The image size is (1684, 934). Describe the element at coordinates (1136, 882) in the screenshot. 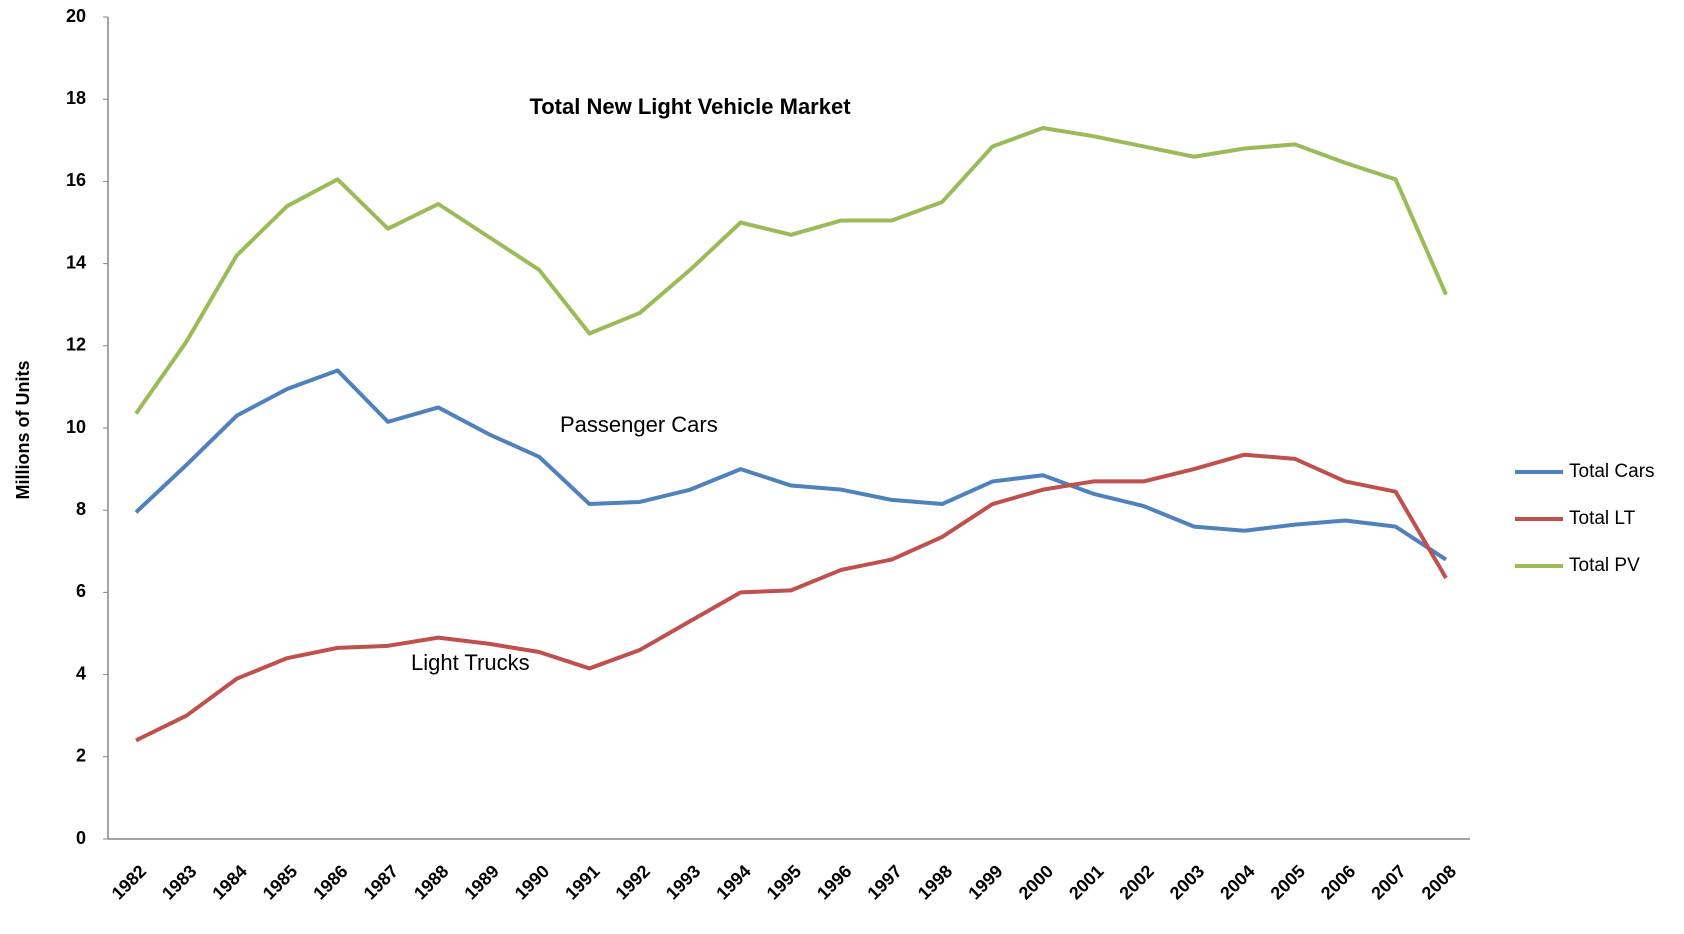

I see `x-tick-label: 2002` at that location.